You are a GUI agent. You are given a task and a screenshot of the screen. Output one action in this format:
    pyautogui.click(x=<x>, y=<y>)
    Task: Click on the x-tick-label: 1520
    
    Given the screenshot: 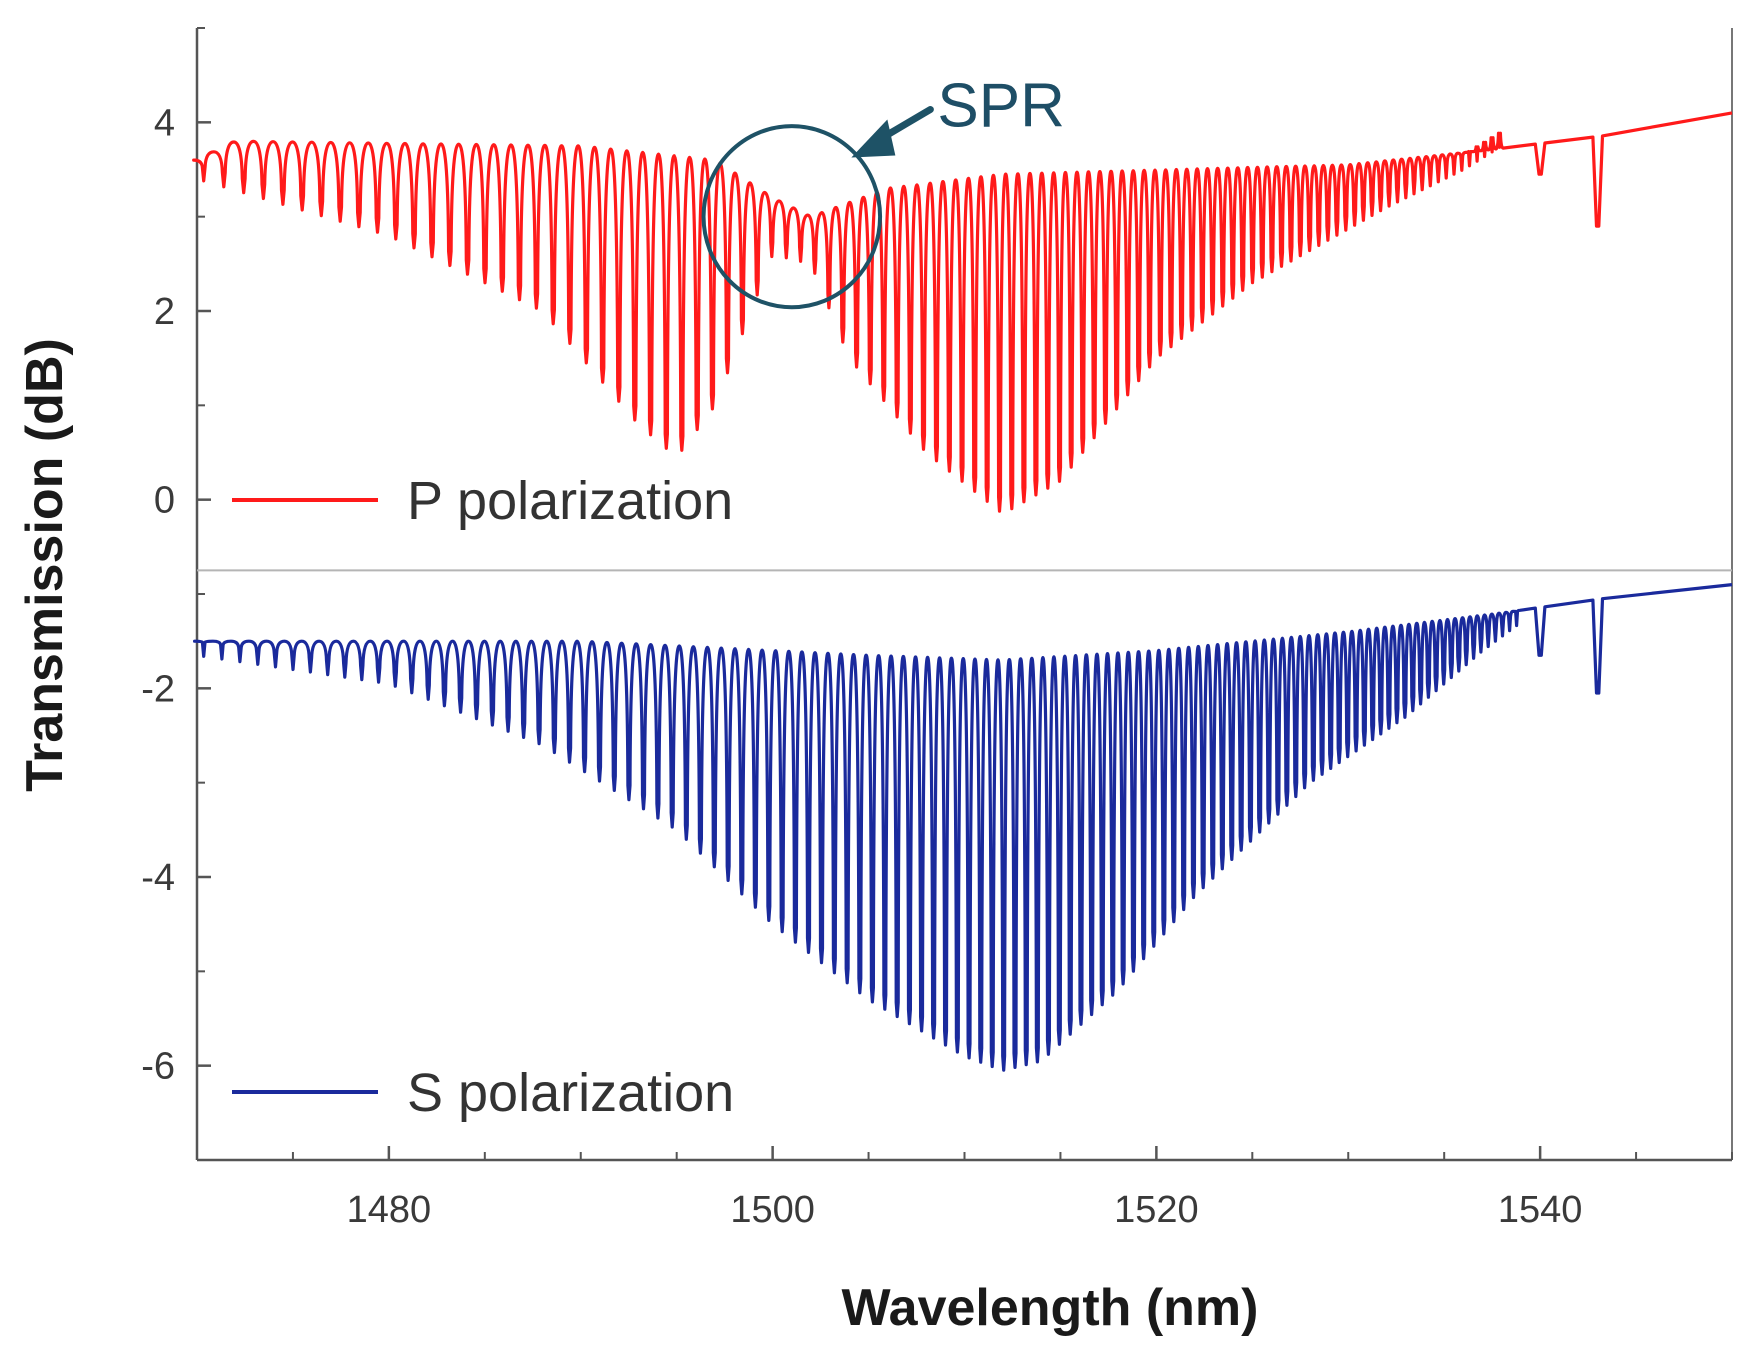 What is the action you would take?
    pyautogui.click(x=1156, y=1210)
    